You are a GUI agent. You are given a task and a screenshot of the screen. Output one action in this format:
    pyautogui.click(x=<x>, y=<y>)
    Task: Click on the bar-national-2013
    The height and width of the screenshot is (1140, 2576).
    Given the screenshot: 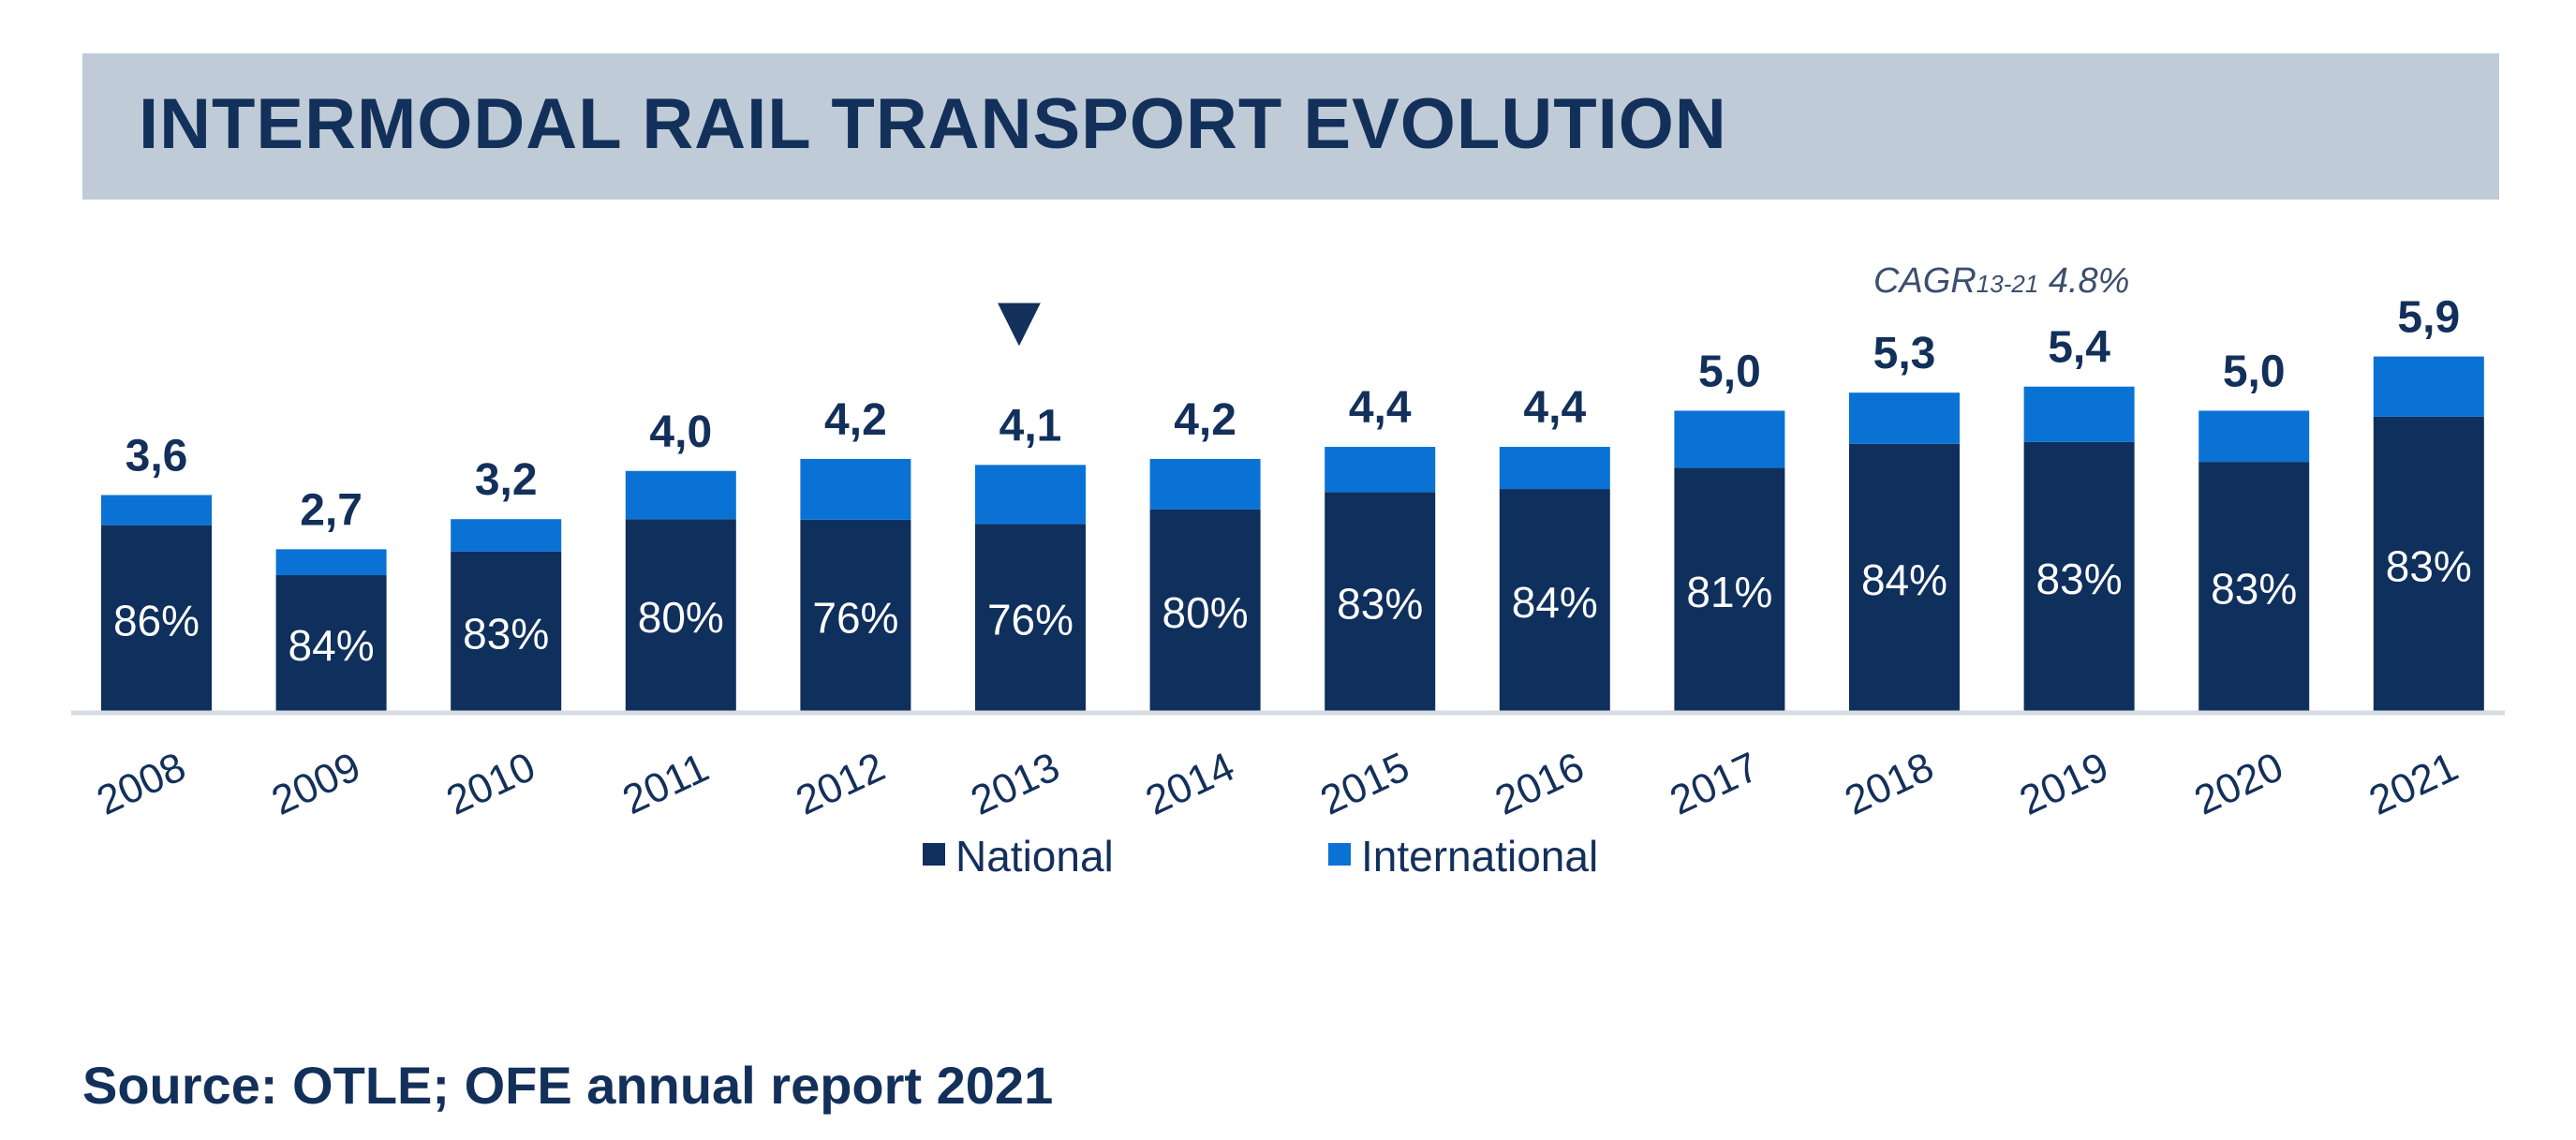 What is the action you would take?
    pyautogui.click(x=1030, y=618)
    